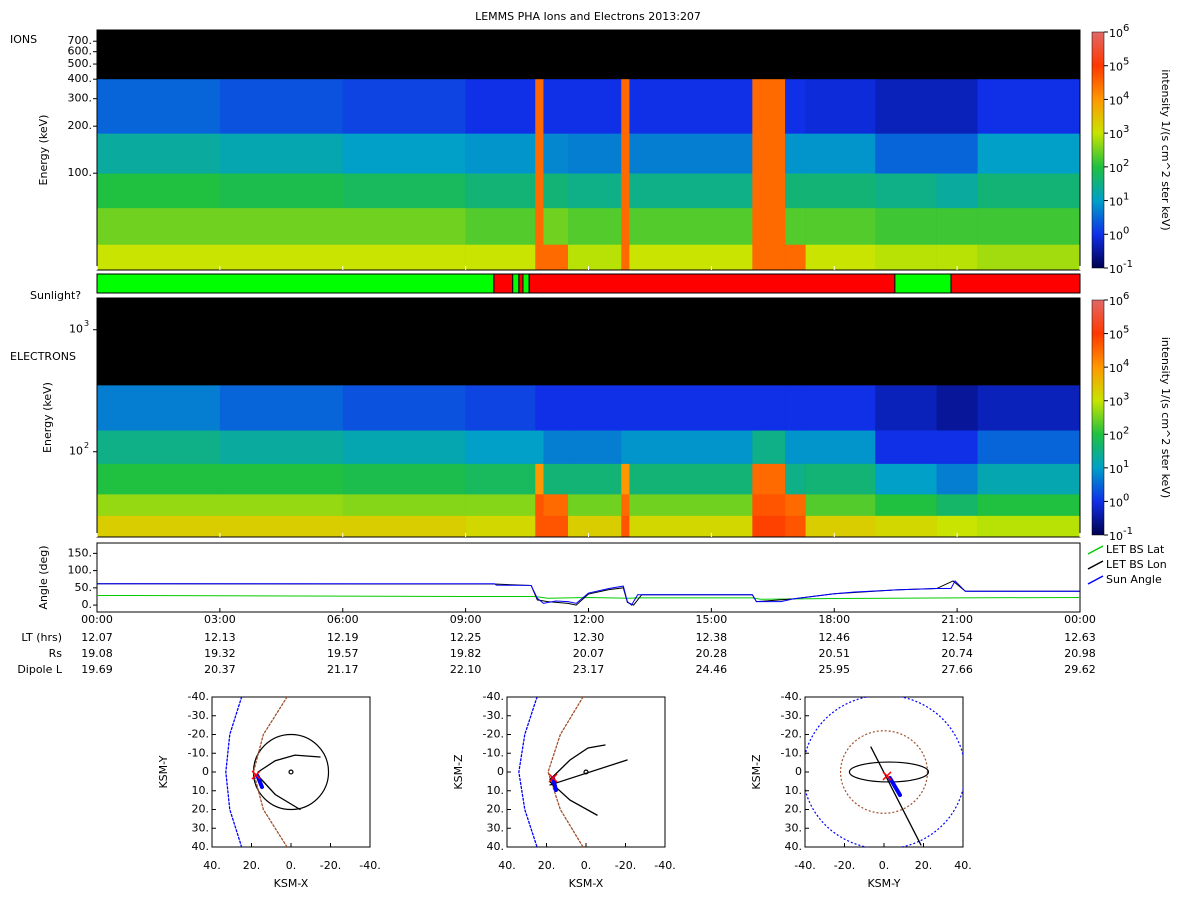  Describe the element at coordinates (40, 669) in the screenshot. I see `row-label: Dipole L` at that location.